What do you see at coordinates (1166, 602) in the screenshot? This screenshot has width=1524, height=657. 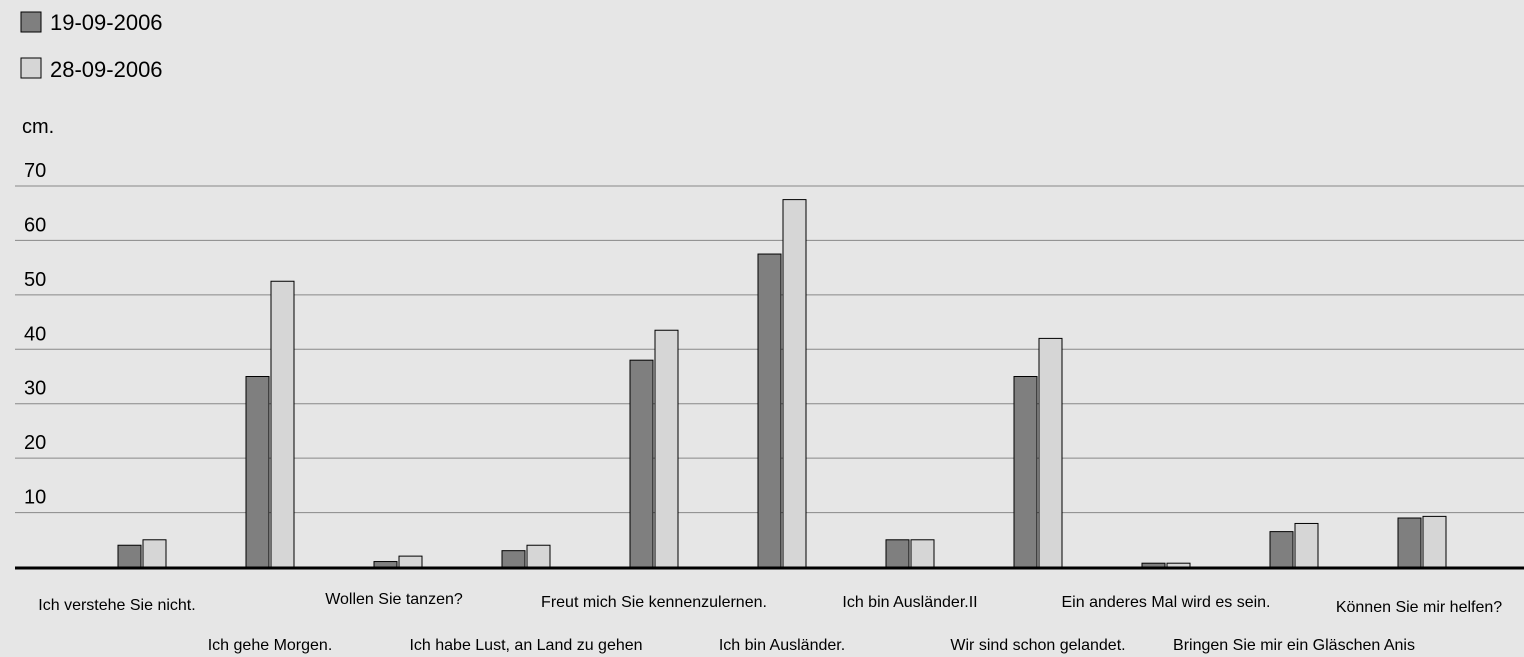 I see `x-category-label: Ein anderes Mal wird es sein.` at bounding box center [1166, 602].